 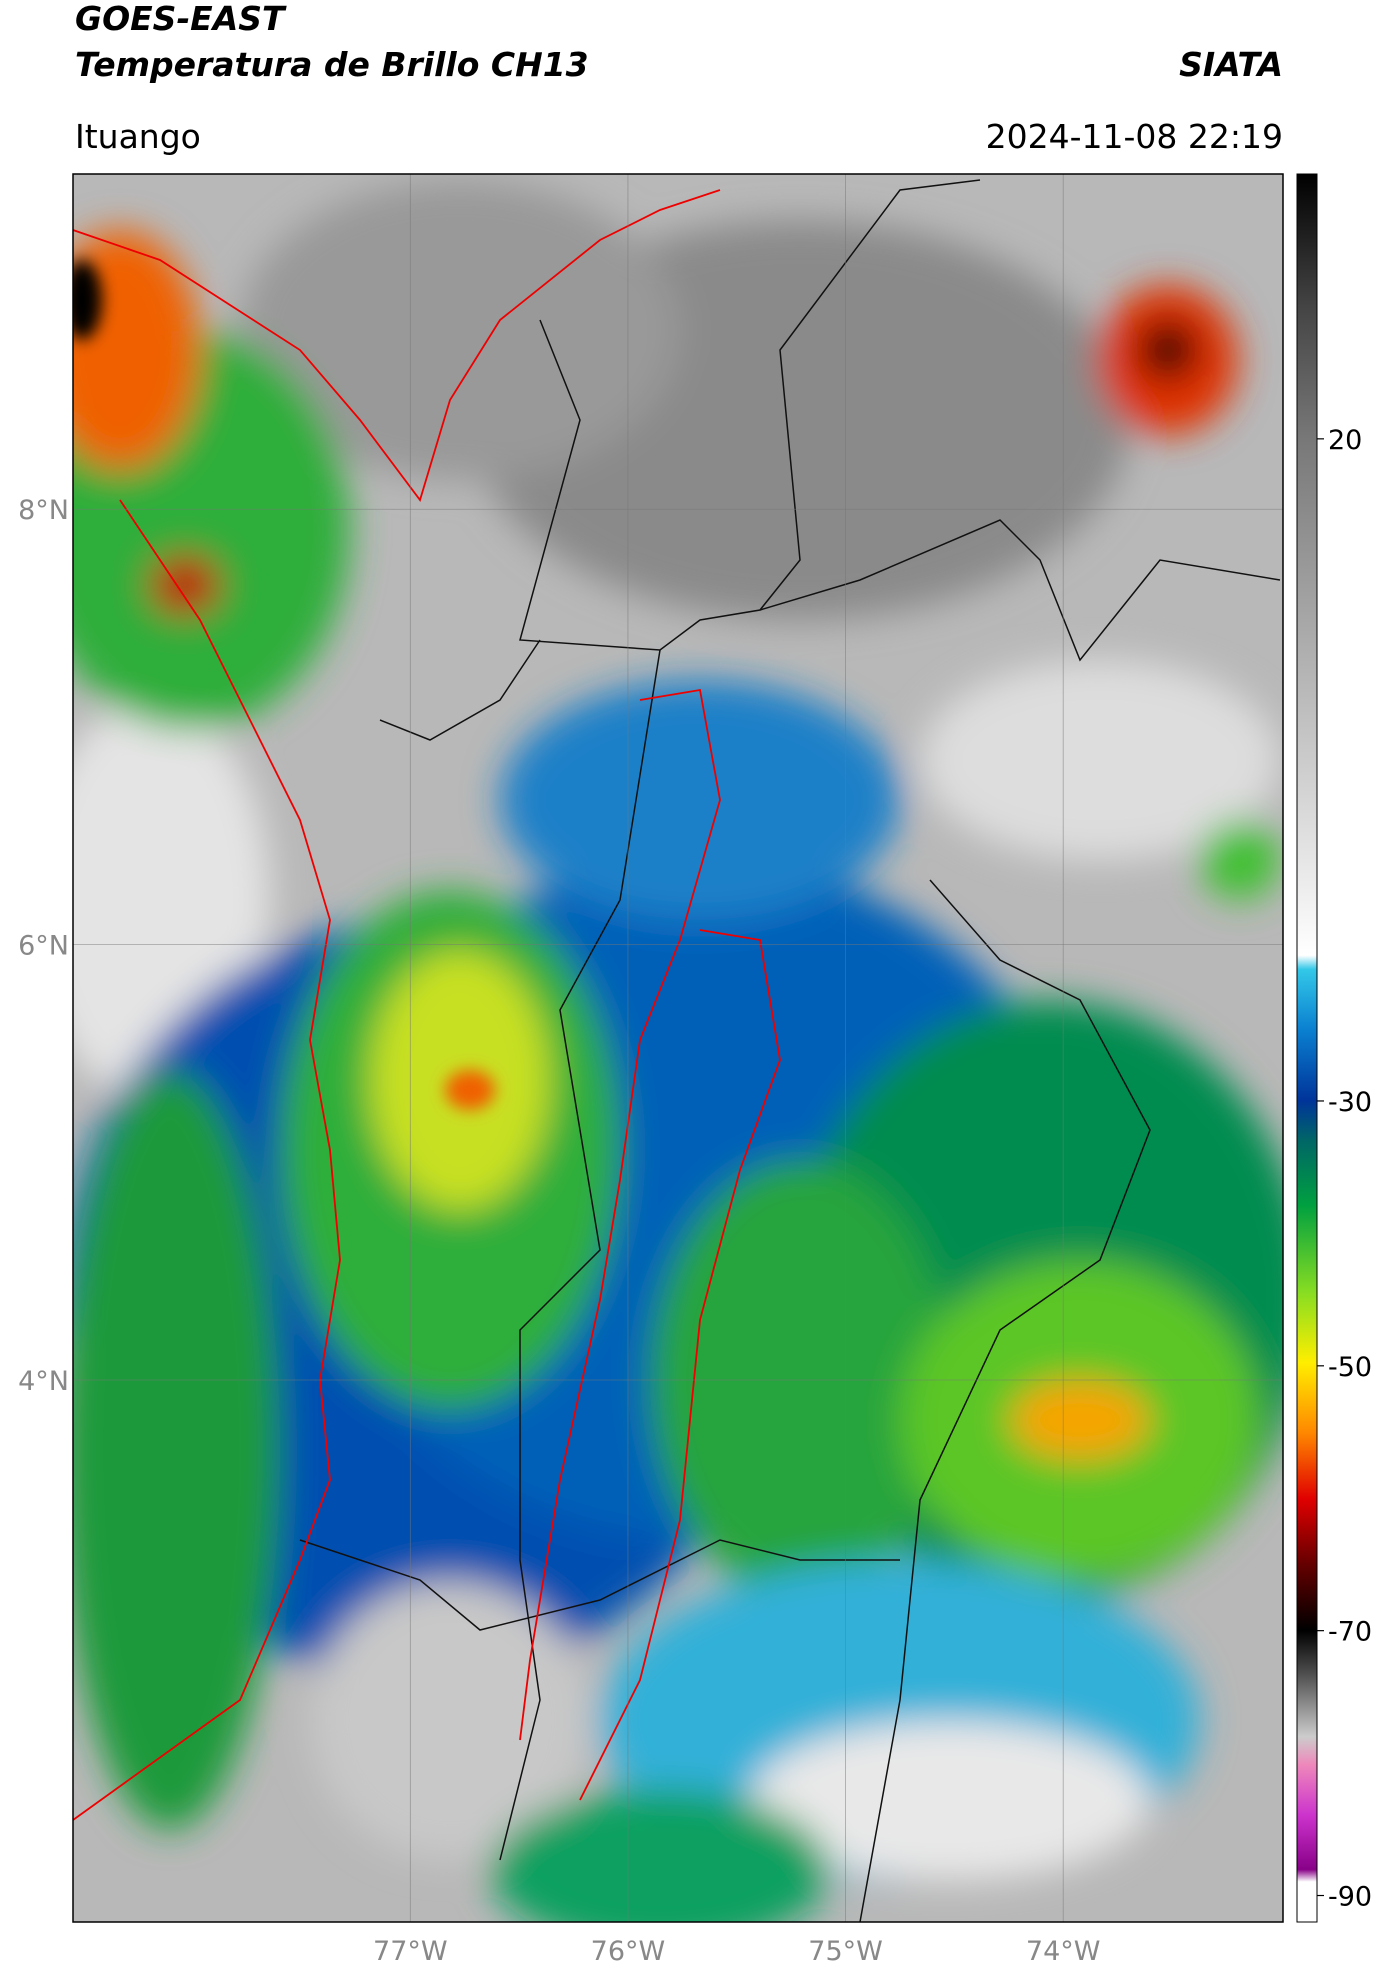 I want to click on location: Ituango, so click(x=138, y=136).